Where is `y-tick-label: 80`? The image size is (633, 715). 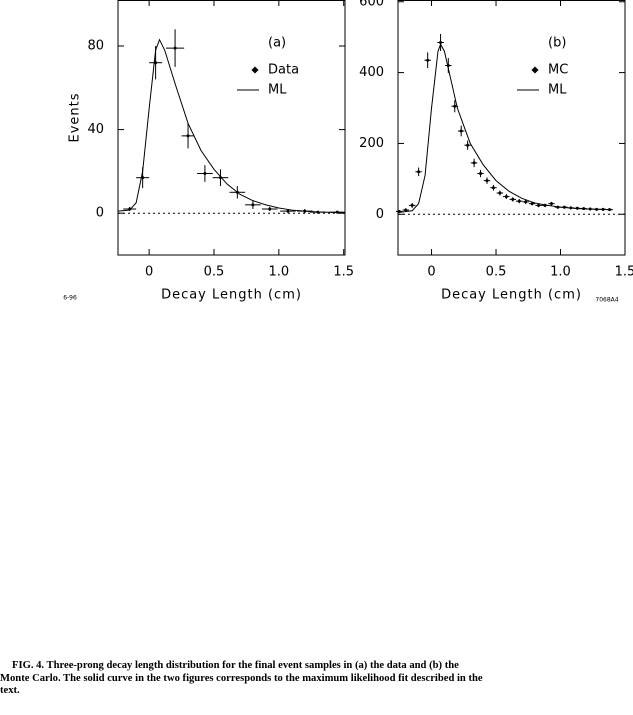 y-tick-label: 80 is located at coordinates (95, 45).